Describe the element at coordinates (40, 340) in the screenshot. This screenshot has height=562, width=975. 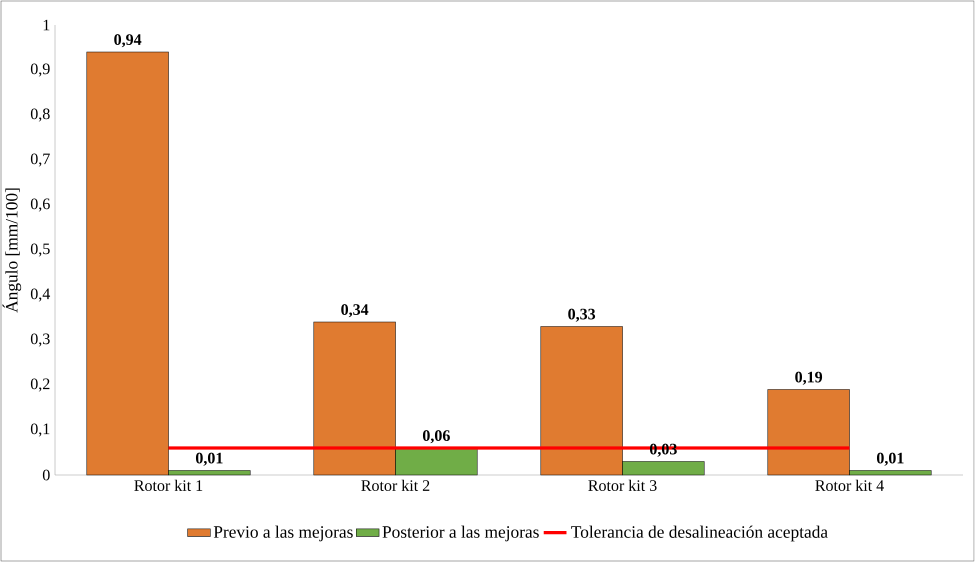
I see `y-tick-label: 0,3` at that location.